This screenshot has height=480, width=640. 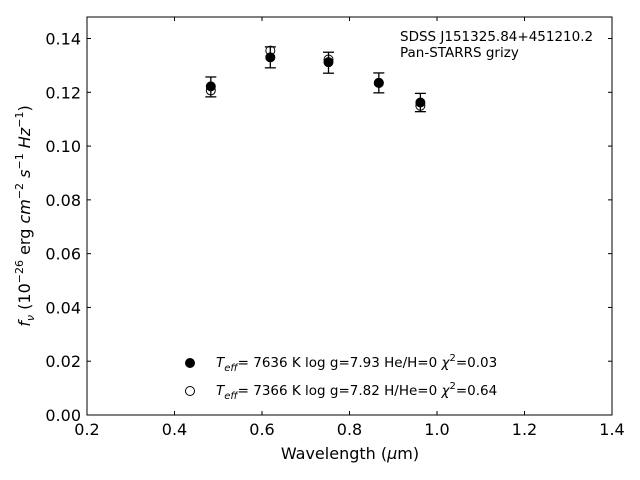 What do you see at coordinates (261, 429) in the screenshot?
I see `x-tick-label: 0.6` at bounding box center [261, 429].